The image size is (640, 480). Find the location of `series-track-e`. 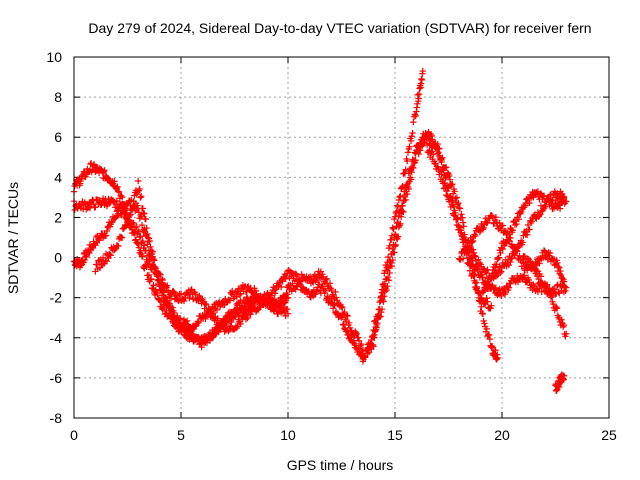

series-track-e is located at coordinates (430, 246).